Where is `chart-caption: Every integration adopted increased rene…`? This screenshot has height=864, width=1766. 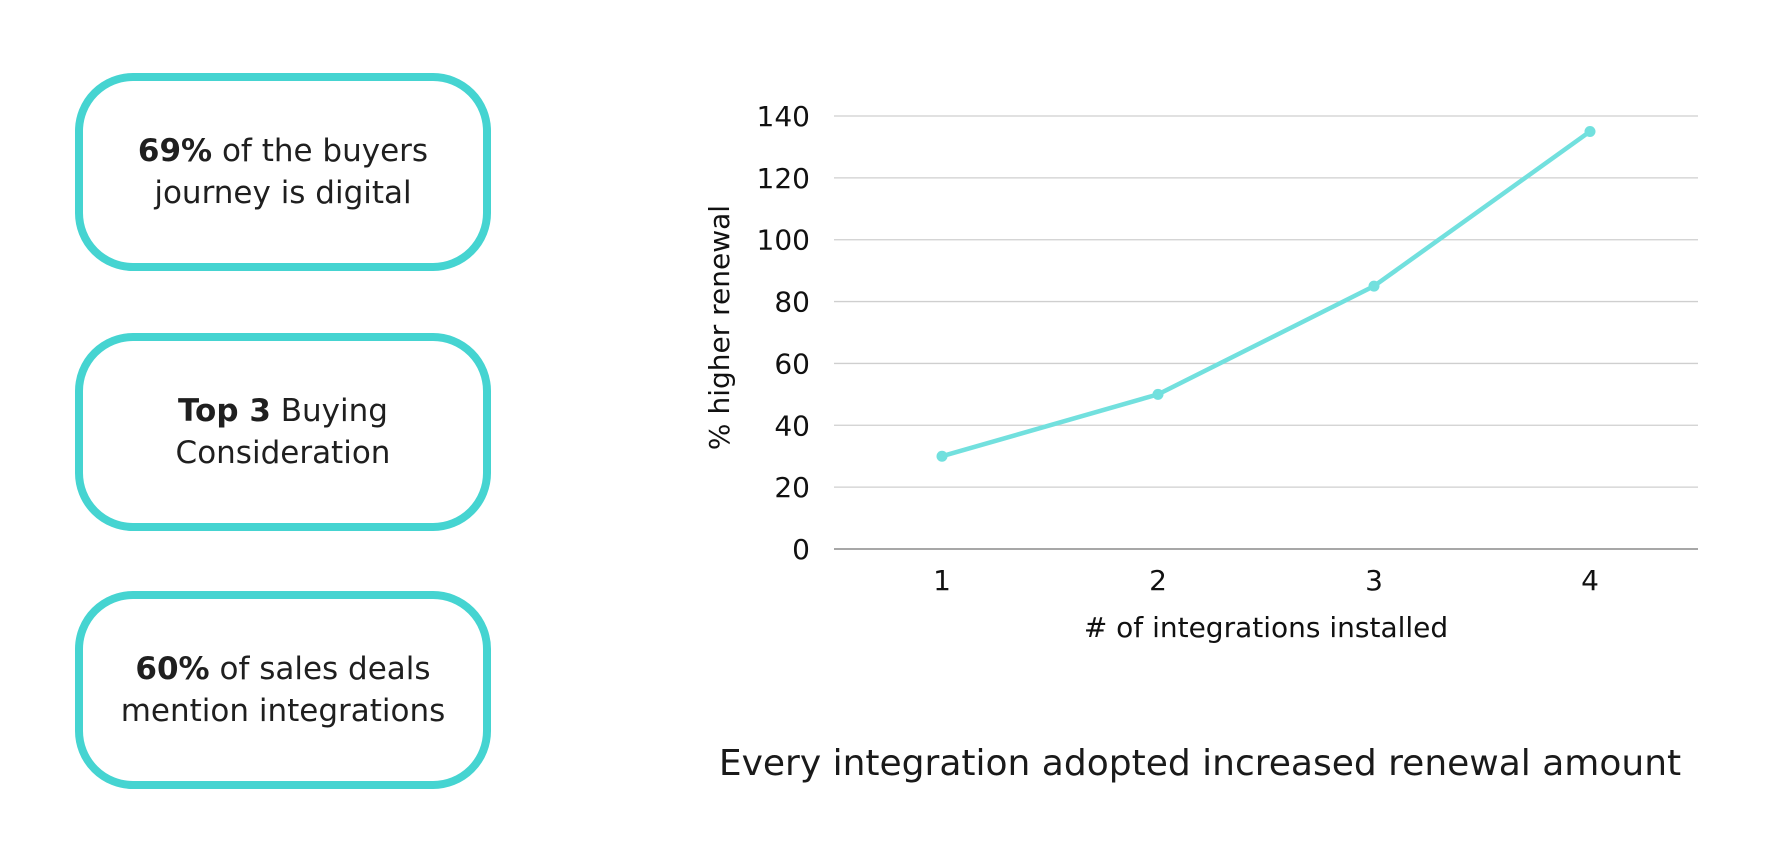
chart-caption: Every integration adopted increased rene… is located at coordinates (1200, 763).